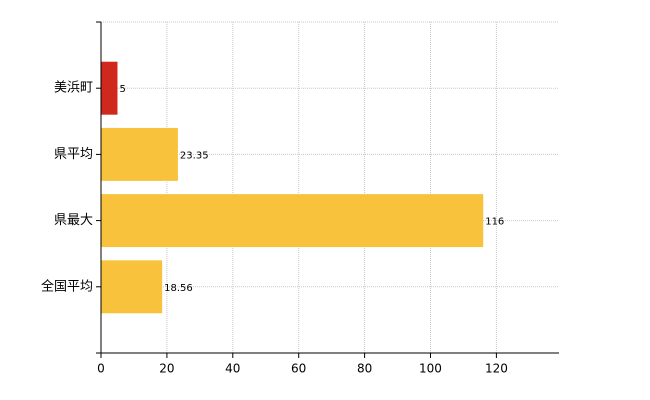  I want to click on x-tick-label: 40, so click(232, 369).